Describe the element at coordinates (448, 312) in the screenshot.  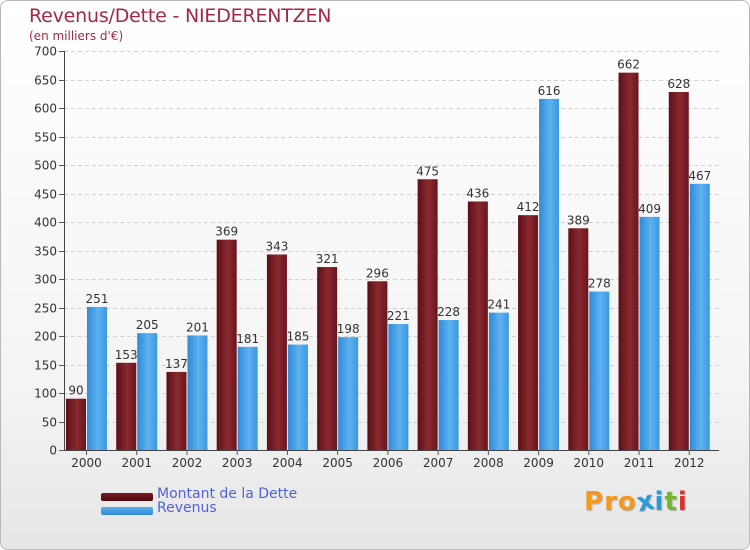
I see `data-label-revenue: 228` at that location.